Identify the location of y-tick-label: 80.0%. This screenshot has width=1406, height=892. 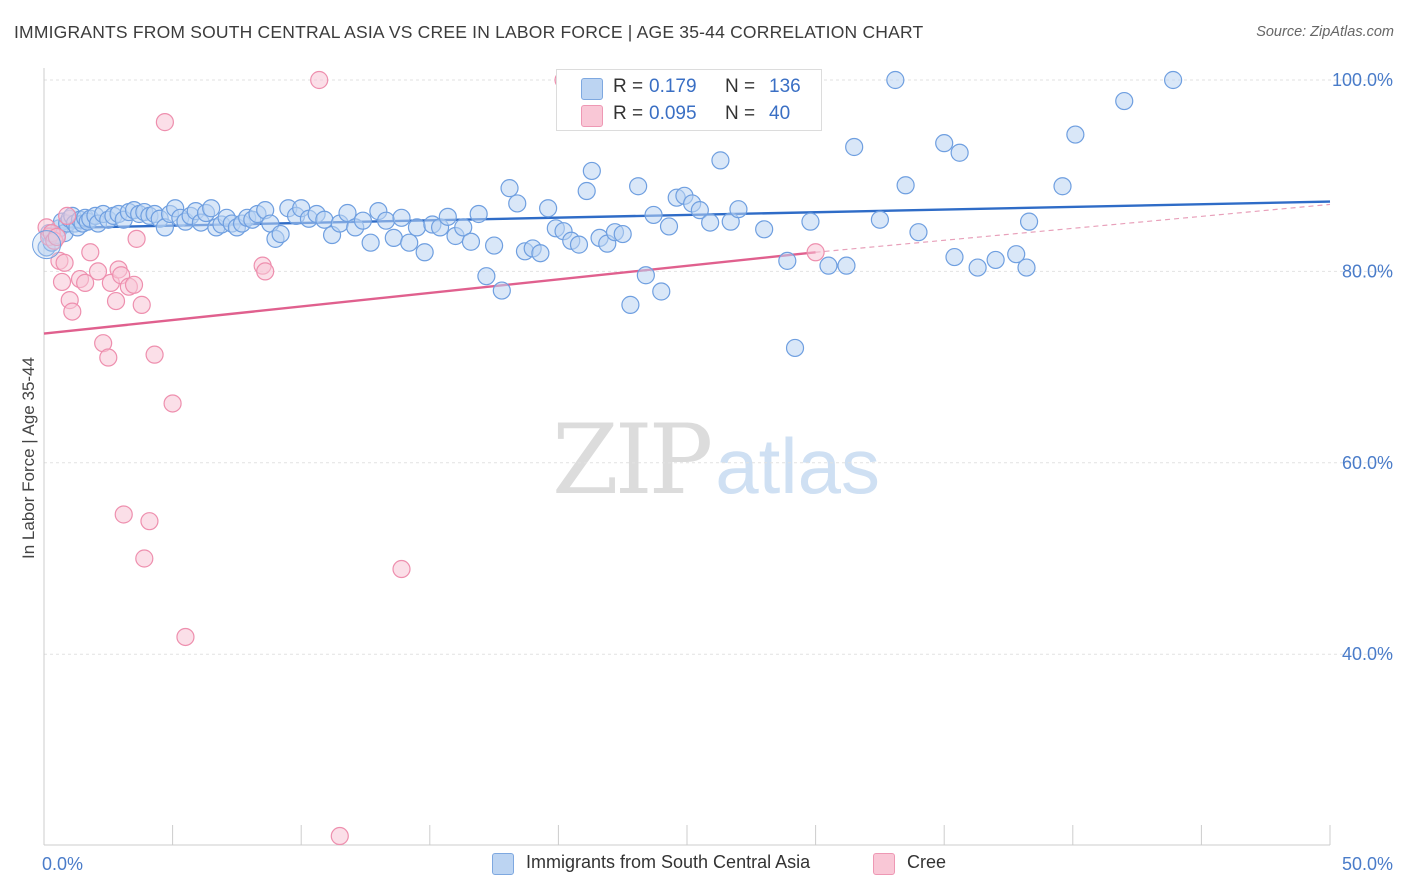
(1367, 271).